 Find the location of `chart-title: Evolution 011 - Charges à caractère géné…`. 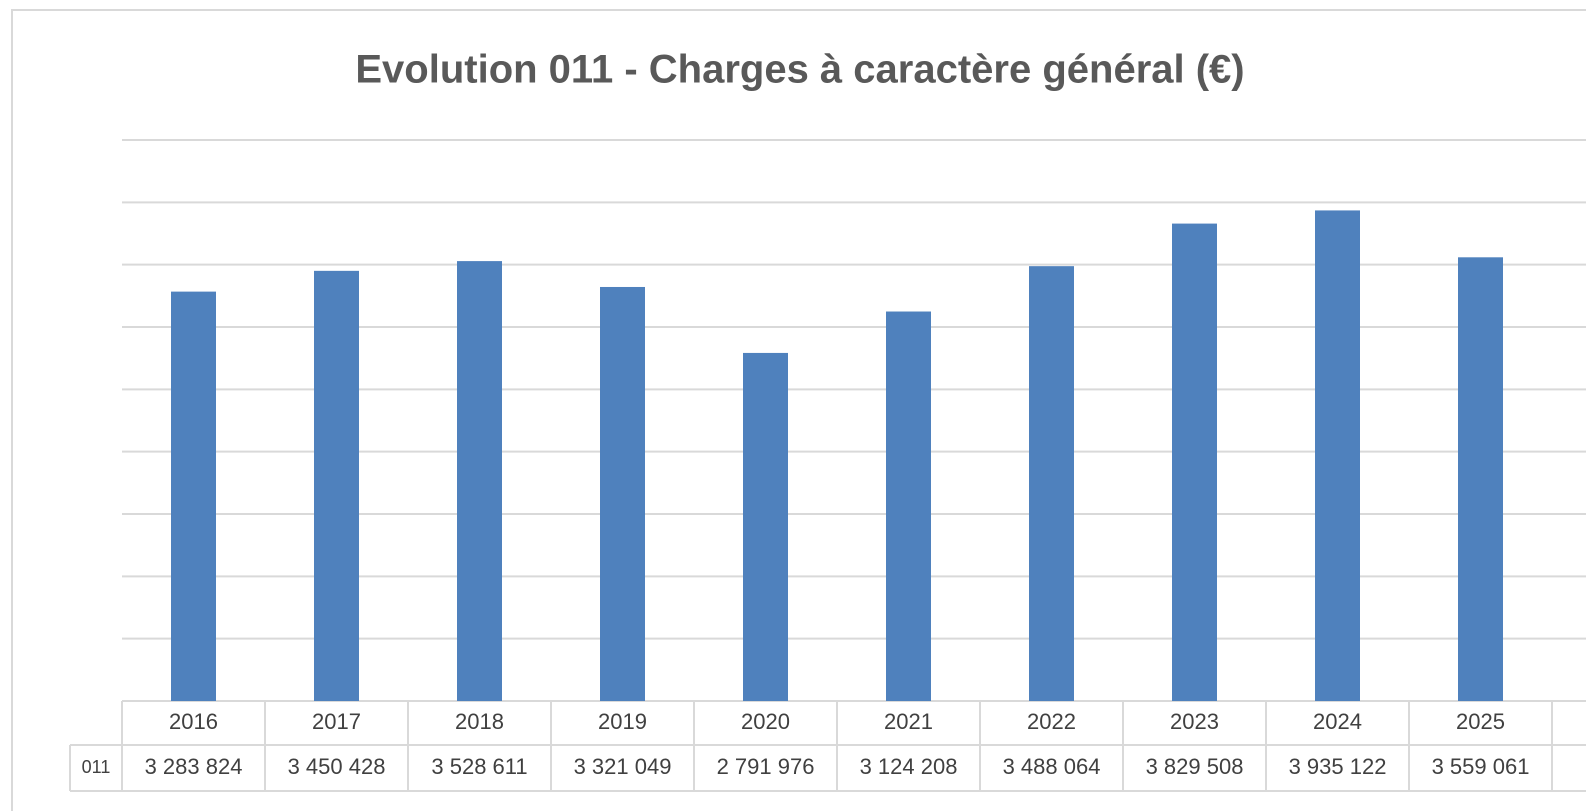

chart-title: Evolution 011 - Charges à caractère géné… is located at coordinates (799, 70).